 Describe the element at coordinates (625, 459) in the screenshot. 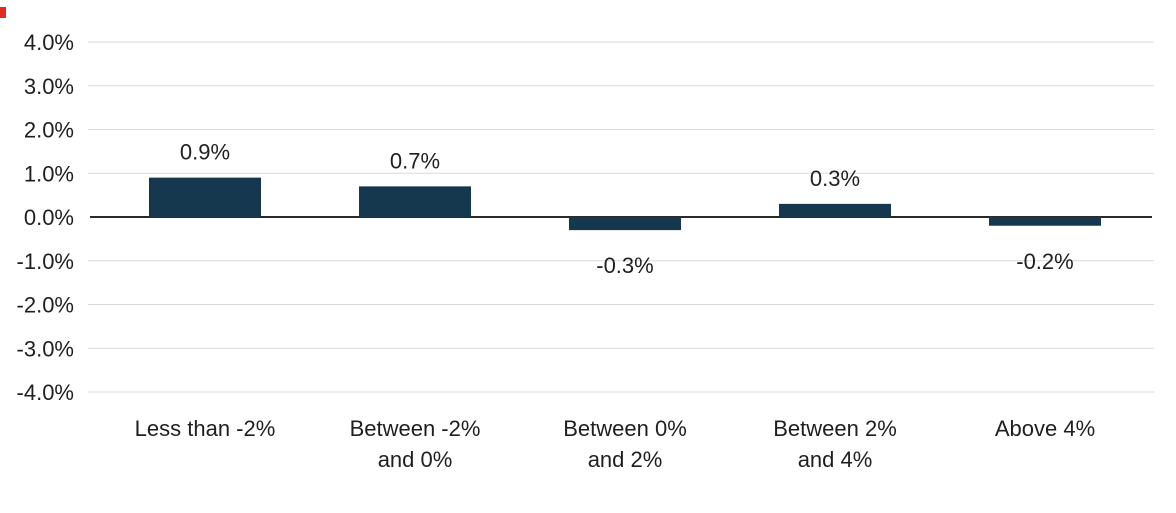

I see `x-axis-category-label: and 2%` at that location.